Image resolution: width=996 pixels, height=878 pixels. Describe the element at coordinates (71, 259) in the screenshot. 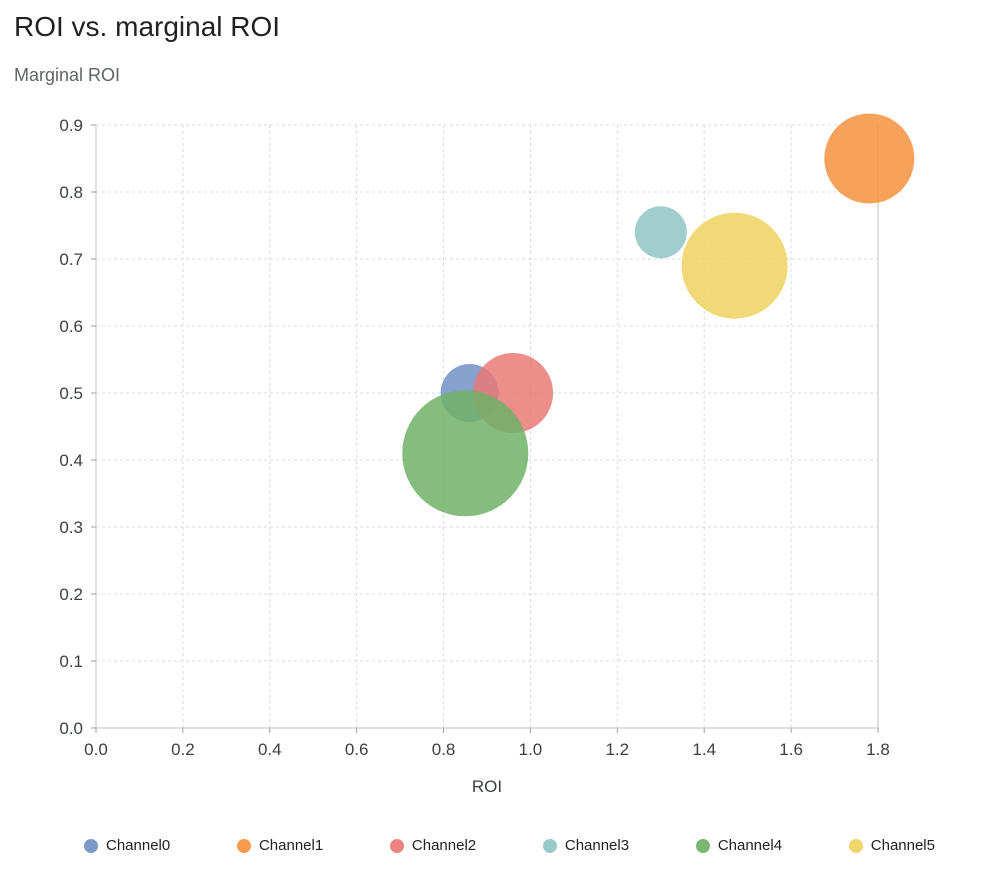

I see `y-tick-label: 0.7` at that location.